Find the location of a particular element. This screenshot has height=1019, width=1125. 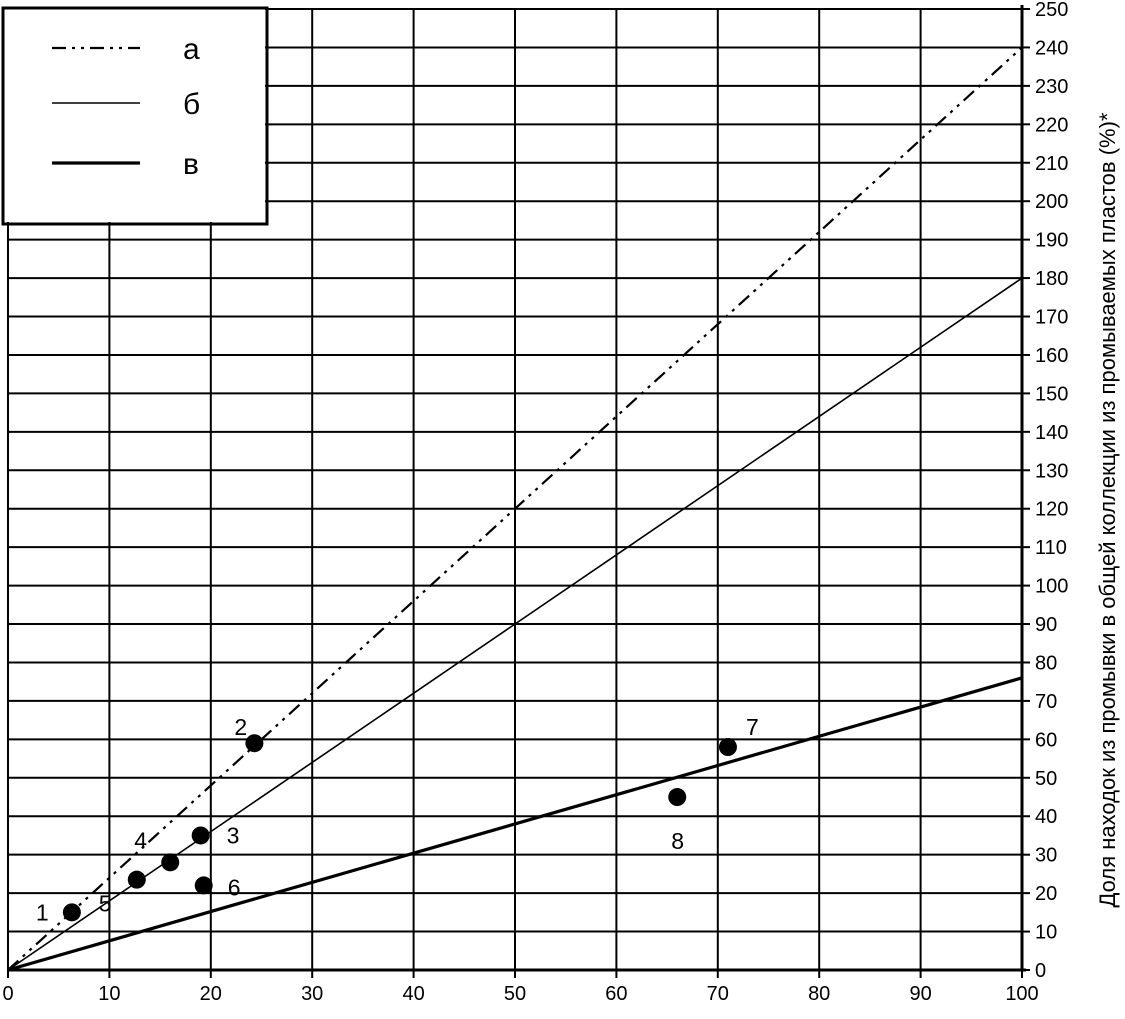

y-tick-label: 240 is located at coordinates (1051, 48).